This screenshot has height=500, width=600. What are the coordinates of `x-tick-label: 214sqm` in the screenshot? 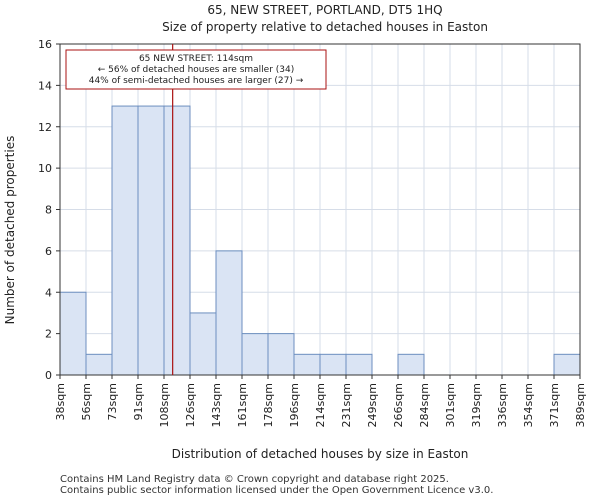 It's located at (320, 405).